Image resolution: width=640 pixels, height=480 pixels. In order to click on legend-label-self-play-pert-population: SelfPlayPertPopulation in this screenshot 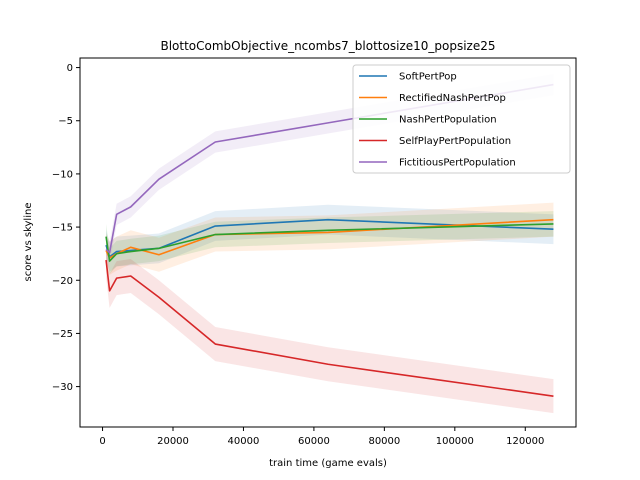, I will do `click(455, 141)`.